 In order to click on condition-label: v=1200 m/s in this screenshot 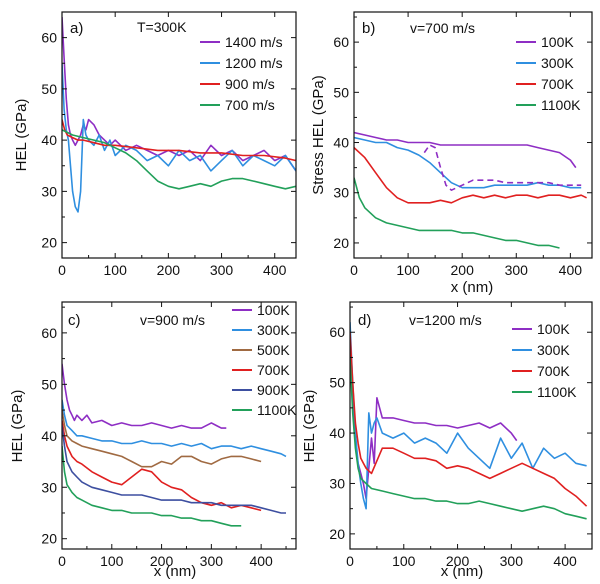, I will do `click(445, 320)`.